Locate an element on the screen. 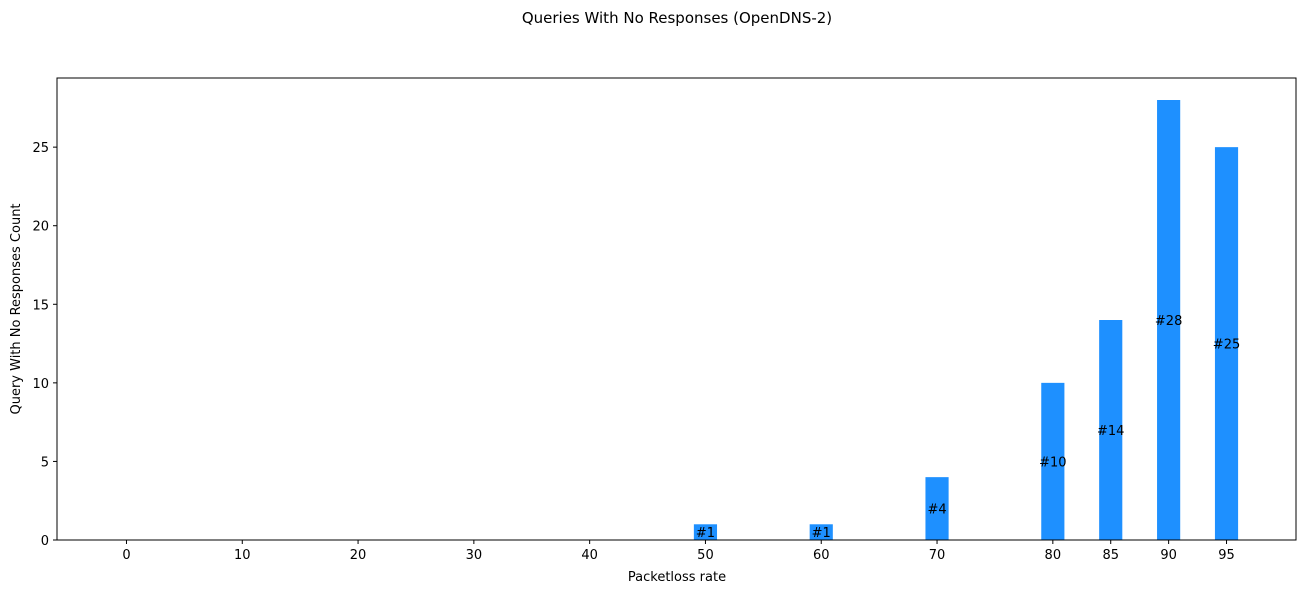  x-tick-label: 90 is located at coordinates (1168, 555).